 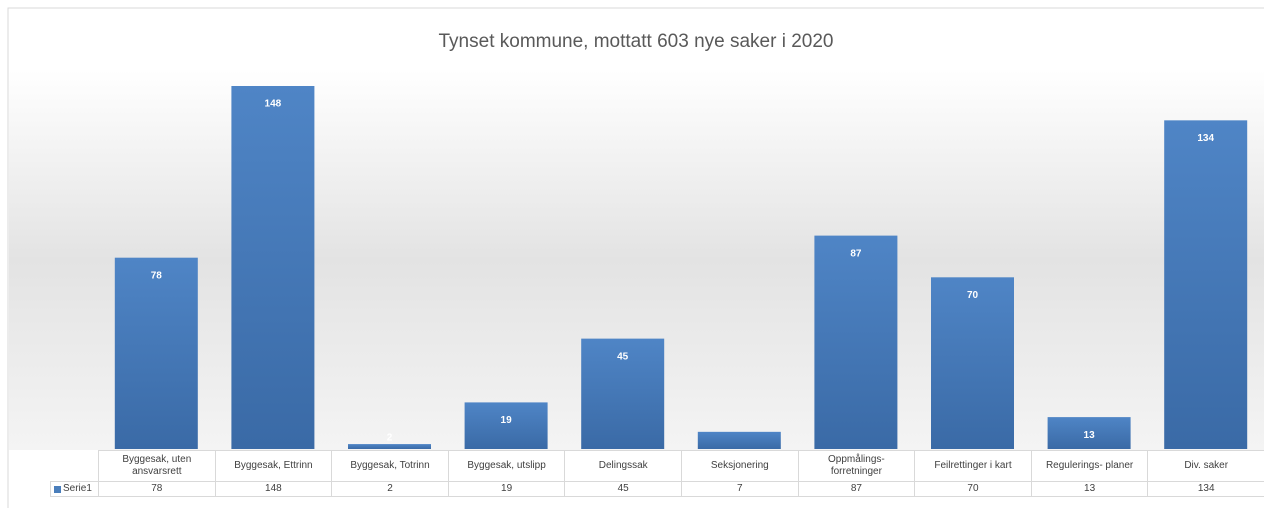 What do you see at coordinates (57, 489) in the screenshot?
I see `legend-swatch` at bounding box center [57, 489].